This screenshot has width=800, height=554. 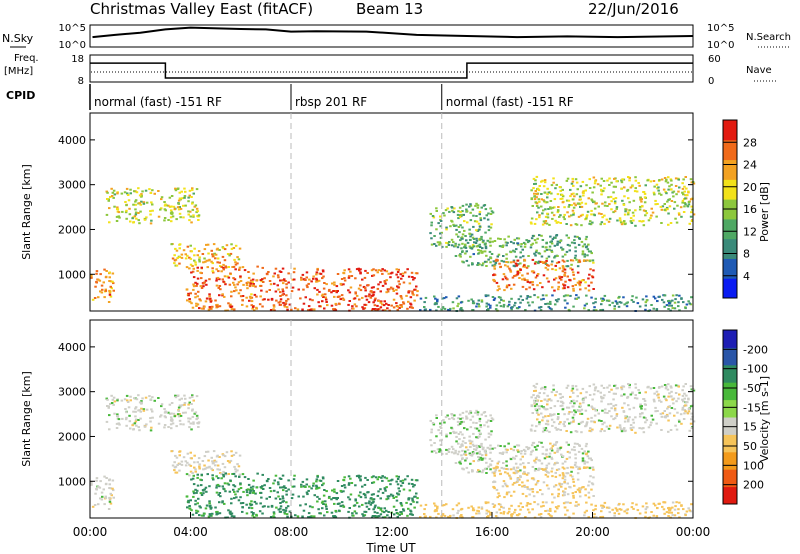 What do you see at coordinates (72, 45) in the screenshot?
I see `nsky-tick-bottom: 10^0` at bounding box center [72, 45].